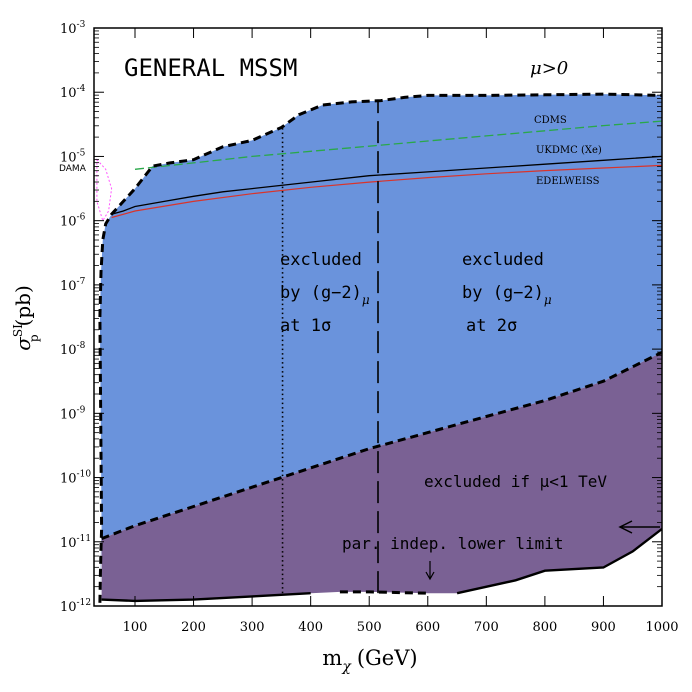  What do you see at coordinates (73, 413) in the screenshot?
I see `y-tick-label: 10⁻⁹` at bounding box center [73, 413].